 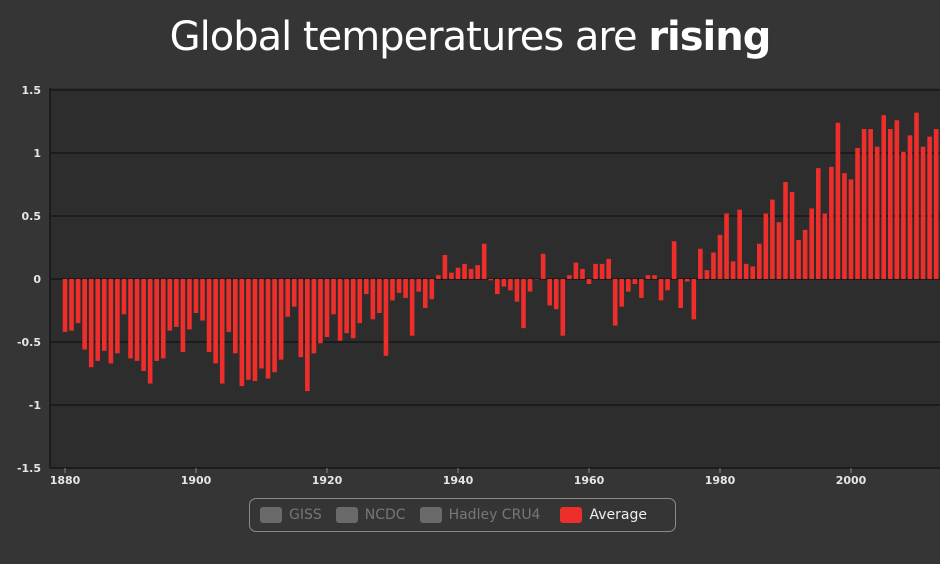 What do you see at coordinates (37, 153) in the screenshot?
I see `y-tick-label: 1` at bounding box center [37, 153].